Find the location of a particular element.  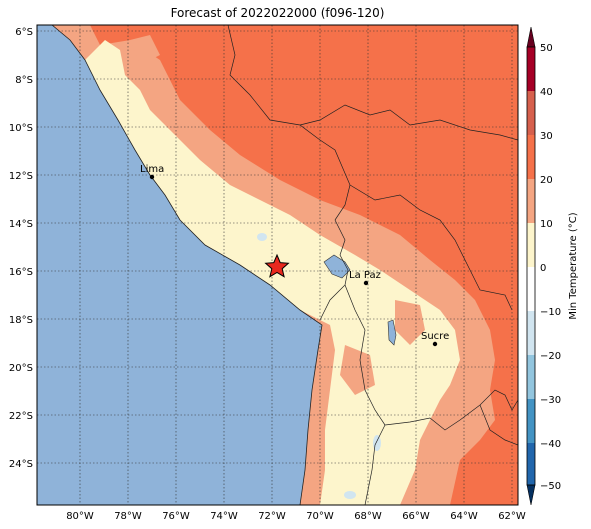

lon-tick: 64°W is located at coordinates (464, 516).